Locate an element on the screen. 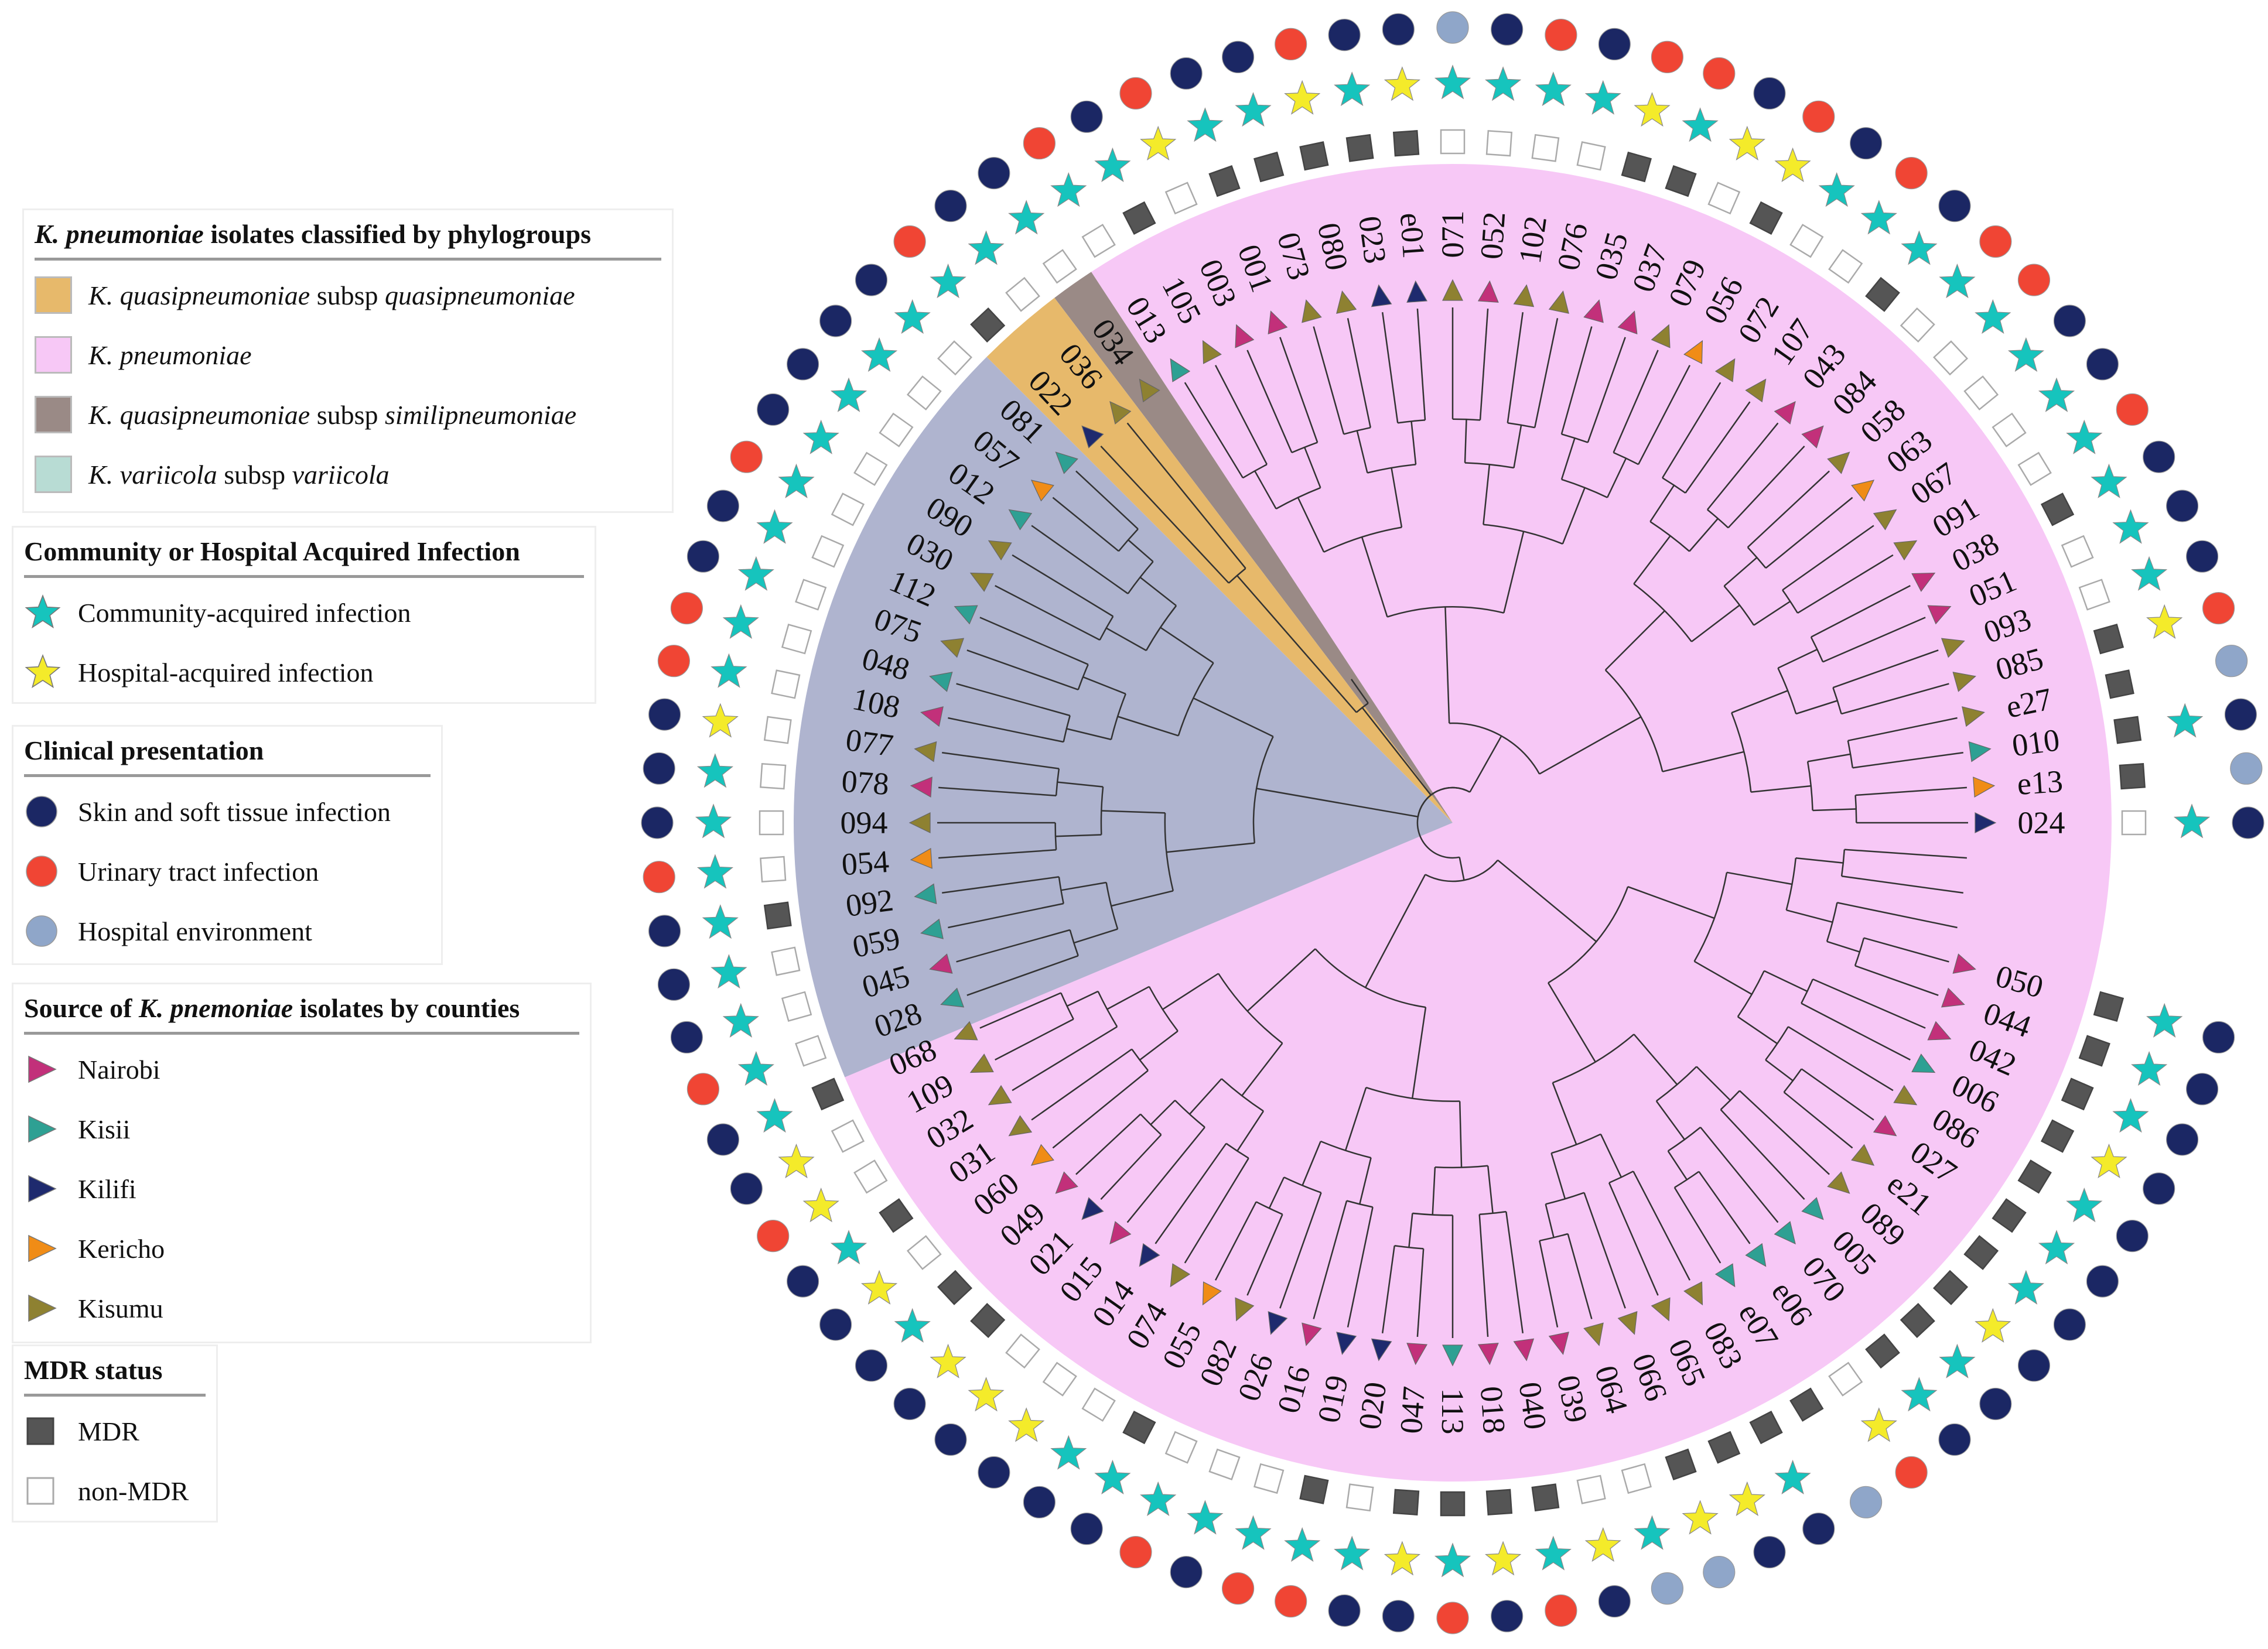  leaf-label: 054 is located at coordinates (865, 863).